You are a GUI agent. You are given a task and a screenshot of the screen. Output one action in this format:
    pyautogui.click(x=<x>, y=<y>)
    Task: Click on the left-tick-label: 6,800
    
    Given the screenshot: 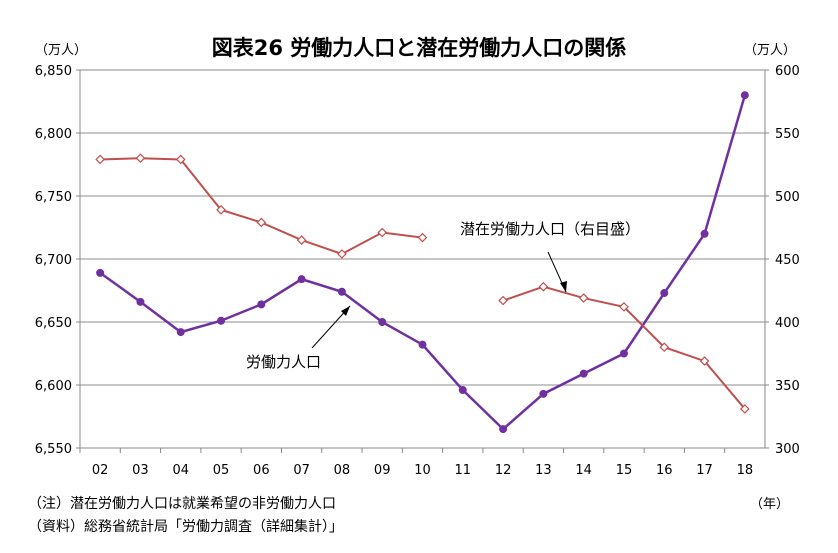 What is the action you would take?
    pyautogui.click(x=53, y=134)
    